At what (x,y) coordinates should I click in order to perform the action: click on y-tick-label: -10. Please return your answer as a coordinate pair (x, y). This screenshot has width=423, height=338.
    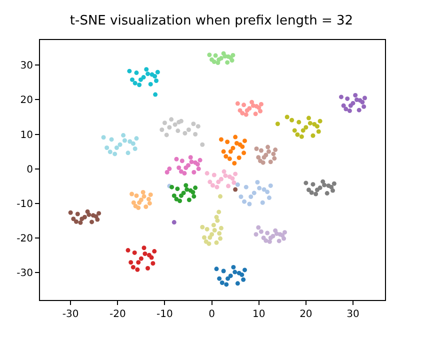
    Looking at the image, I should click on (24, 204).